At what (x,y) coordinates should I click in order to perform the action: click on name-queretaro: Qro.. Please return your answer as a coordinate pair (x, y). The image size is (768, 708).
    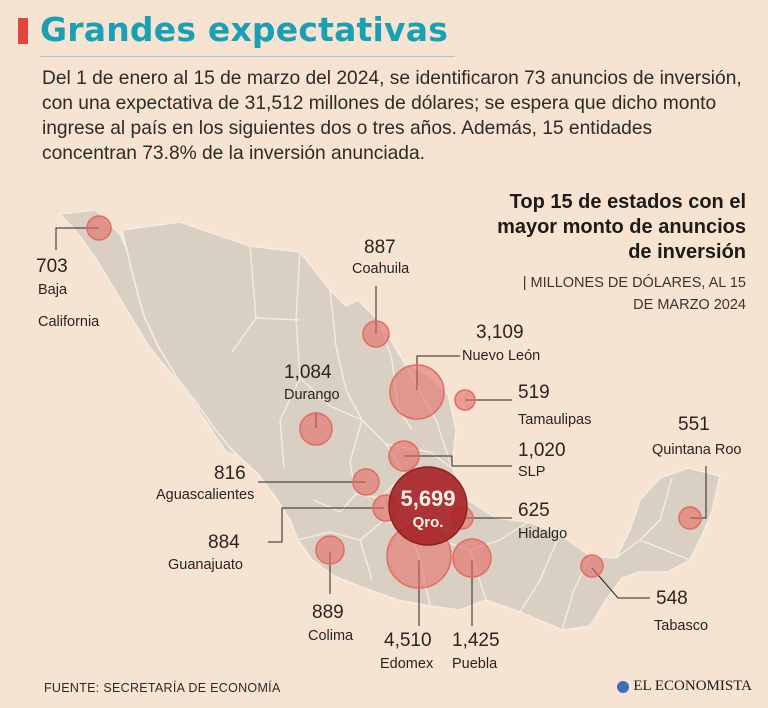
    Looking at the image, I should click on (428, 522).